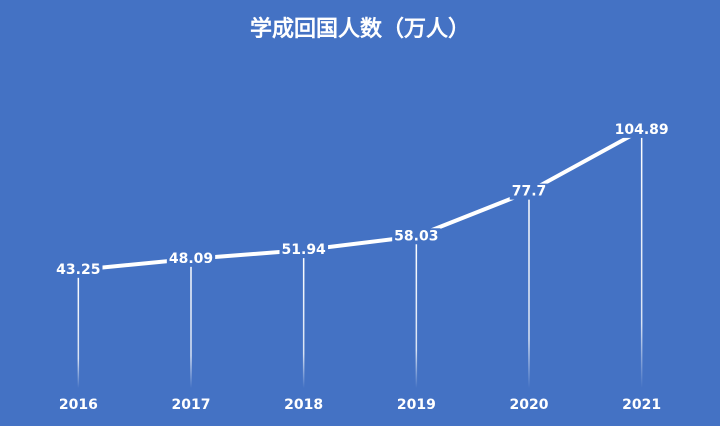  Describe the element at coordinates (303, 405) in the screenshot. I see `x-tick-label: 2018` at that location.